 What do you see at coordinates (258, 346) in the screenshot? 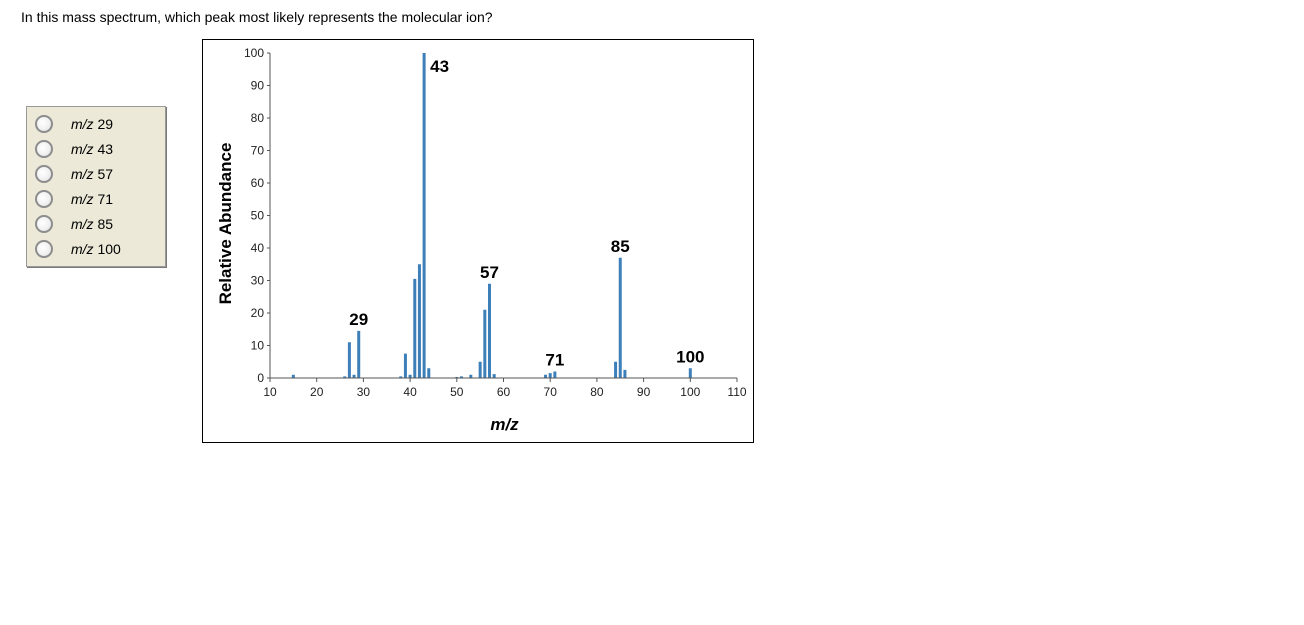
I see `y-tick-label: 10` at bounding box center [258, 346].